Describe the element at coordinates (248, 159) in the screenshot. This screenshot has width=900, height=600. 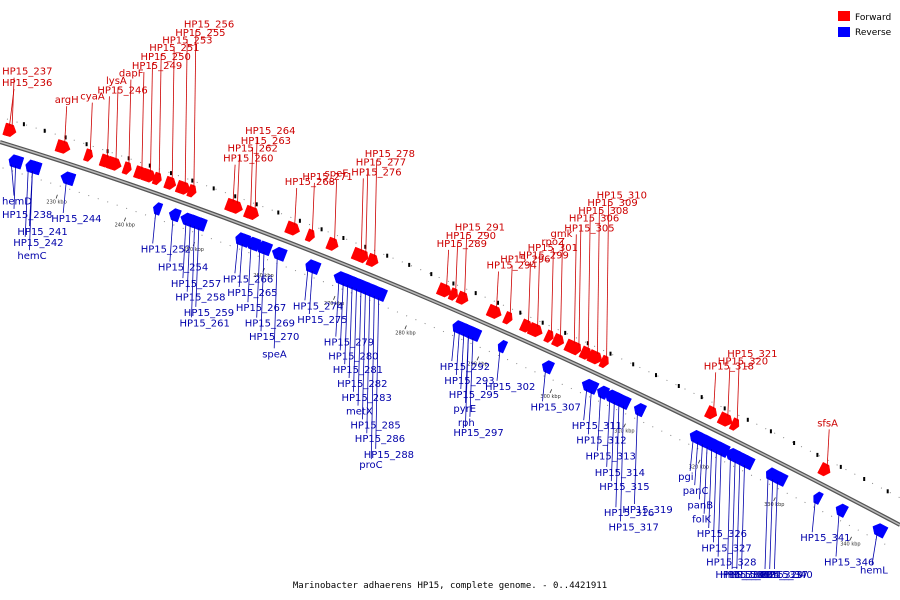
I see `gene-label: HP15_260` at that location.